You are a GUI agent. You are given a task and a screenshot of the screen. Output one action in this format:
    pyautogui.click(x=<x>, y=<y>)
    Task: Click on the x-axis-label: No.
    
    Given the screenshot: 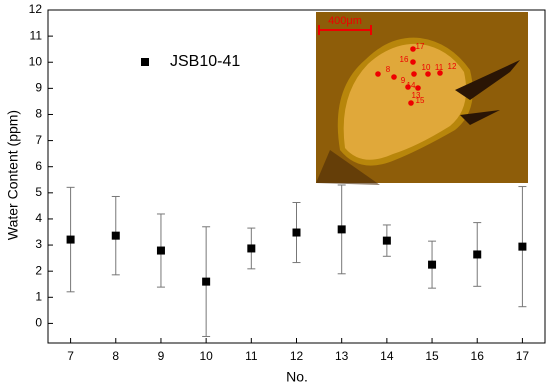 What is the action you would take?
    pyautogui.click(x=297, y=377)
    